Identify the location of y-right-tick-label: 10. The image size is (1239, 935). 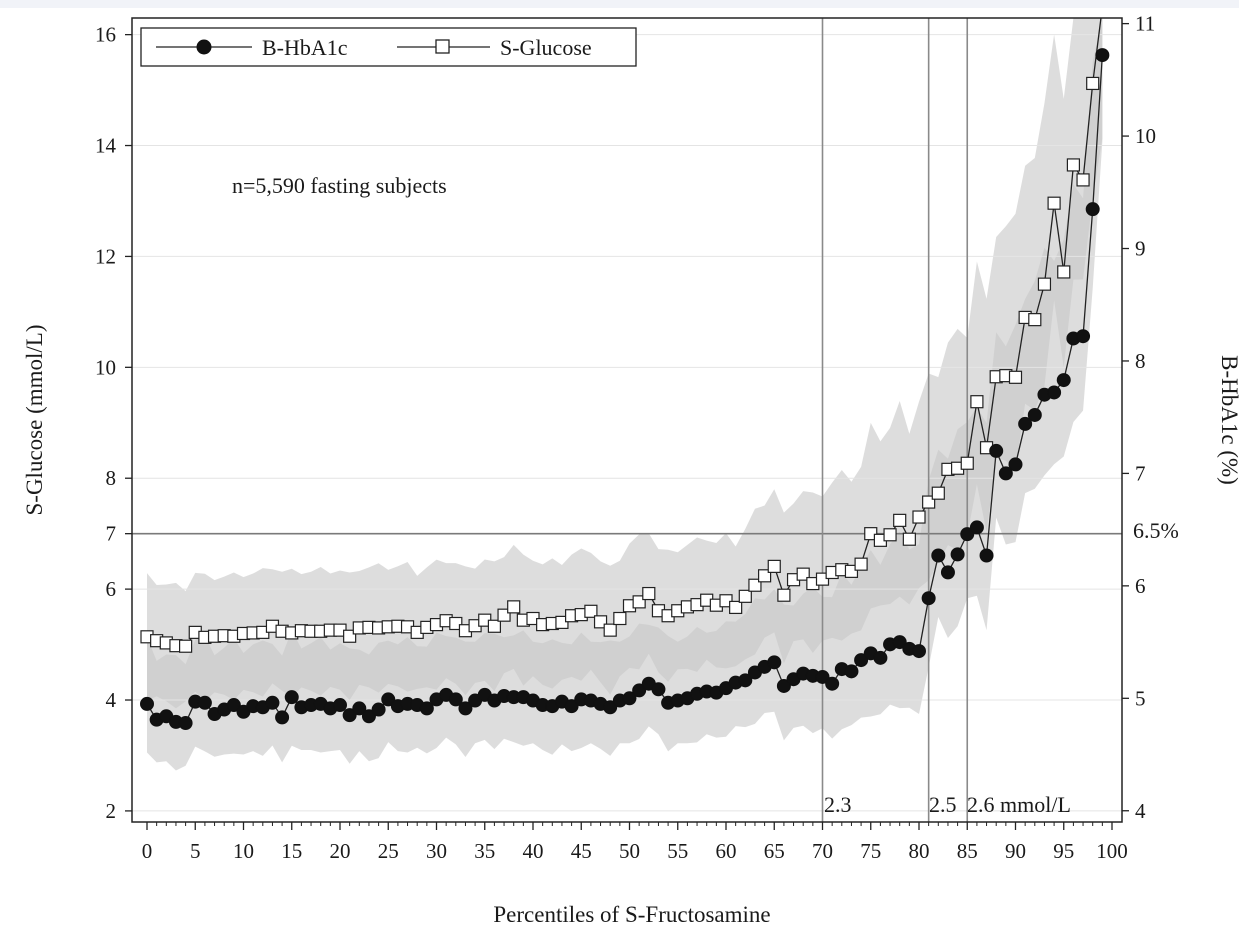
(1145, 136).